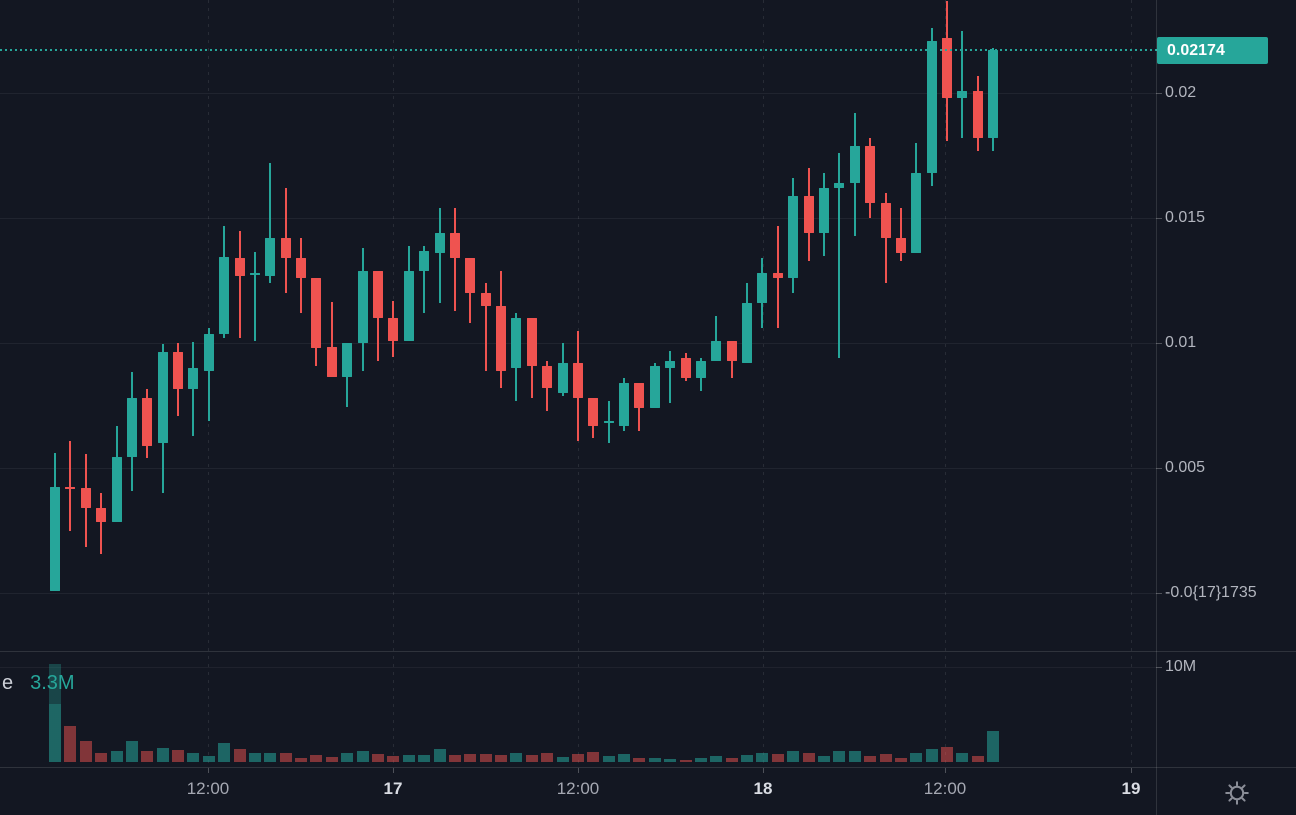  What do you see at coordinates (393, 383) in the screenshot?
I see `time-gridline` at bounding box center [393, 383].